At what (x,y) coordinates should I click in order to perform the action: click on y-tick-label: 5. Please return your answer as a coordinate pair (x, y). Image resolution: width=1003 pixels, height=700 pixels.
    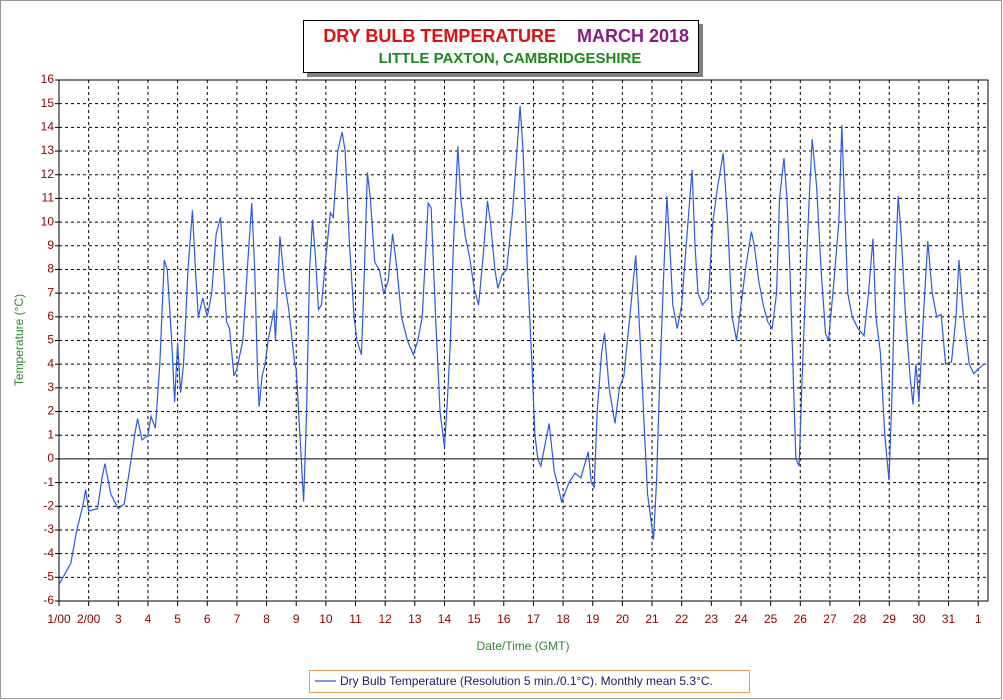
    Looking at the image, I should click on (50, 340).